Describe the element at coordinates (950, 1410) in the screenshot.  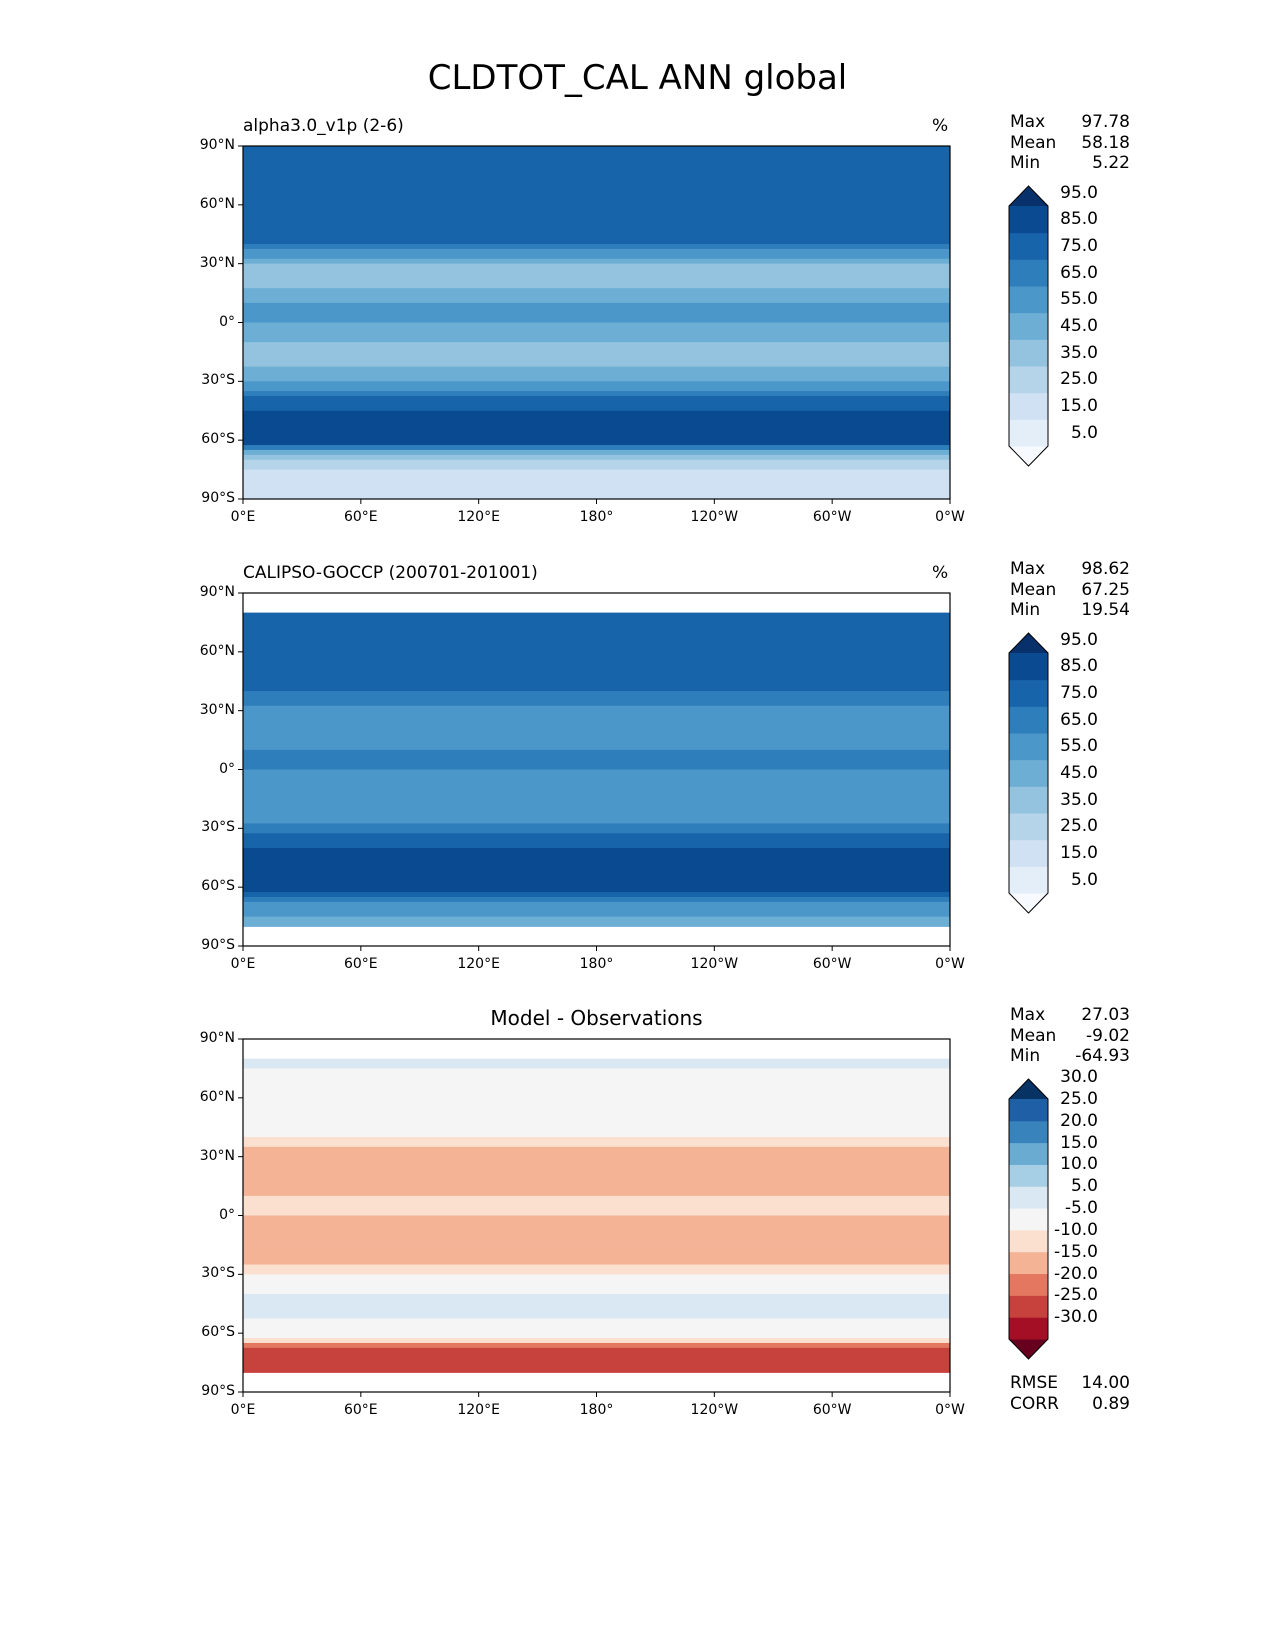
I see `xtick-label: 0°W` at that location.